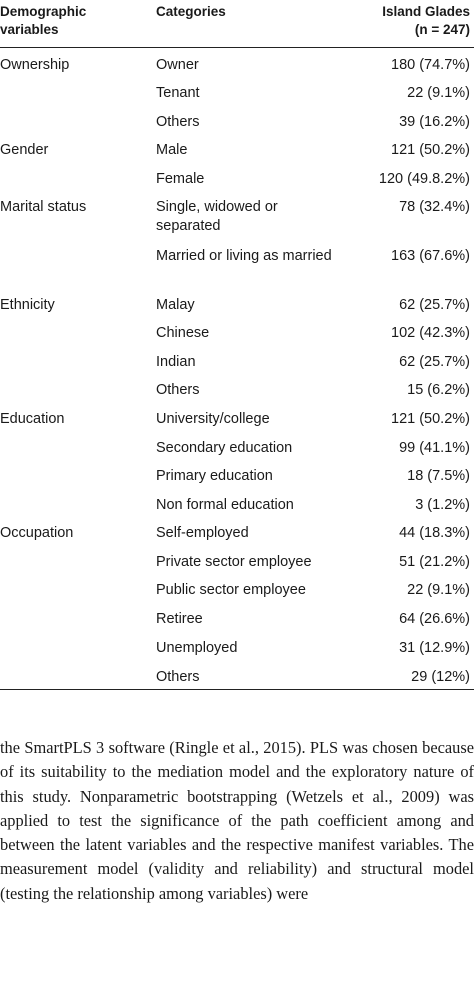  I want to click on row-category: Male, so click(172, 150).